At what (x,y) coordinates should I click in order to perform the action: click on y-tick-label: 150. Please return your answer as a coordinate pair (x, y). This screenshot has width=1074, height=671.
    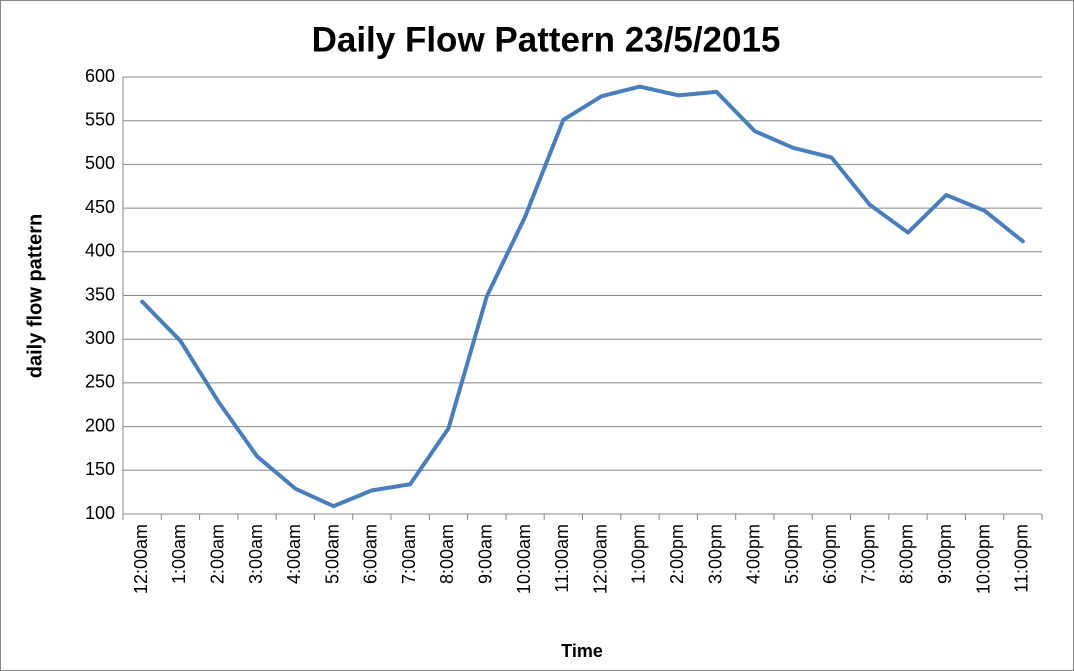
    Looking at the image, I should click on (100, 469).